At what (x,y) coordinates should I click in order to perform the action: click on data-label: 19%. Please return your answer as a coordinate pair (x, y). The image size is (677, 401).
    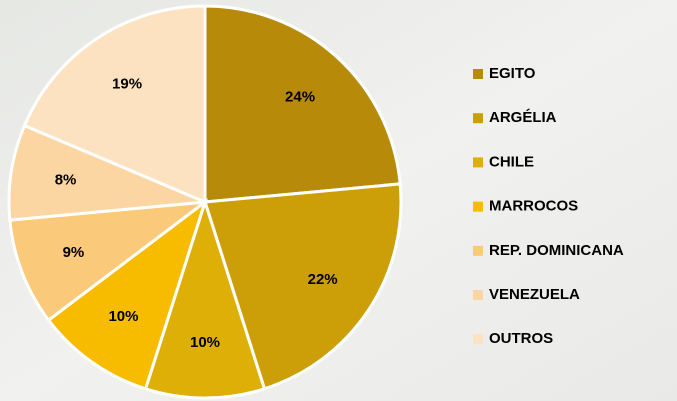
    Looking at the image, I should click on (127, 83).